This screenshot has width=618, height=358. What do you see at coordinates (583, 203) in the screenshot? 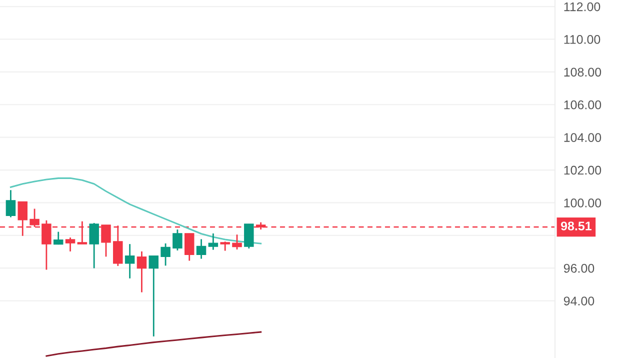
I see `y-tick-label: 100.00` at bounding box center [583, 203].